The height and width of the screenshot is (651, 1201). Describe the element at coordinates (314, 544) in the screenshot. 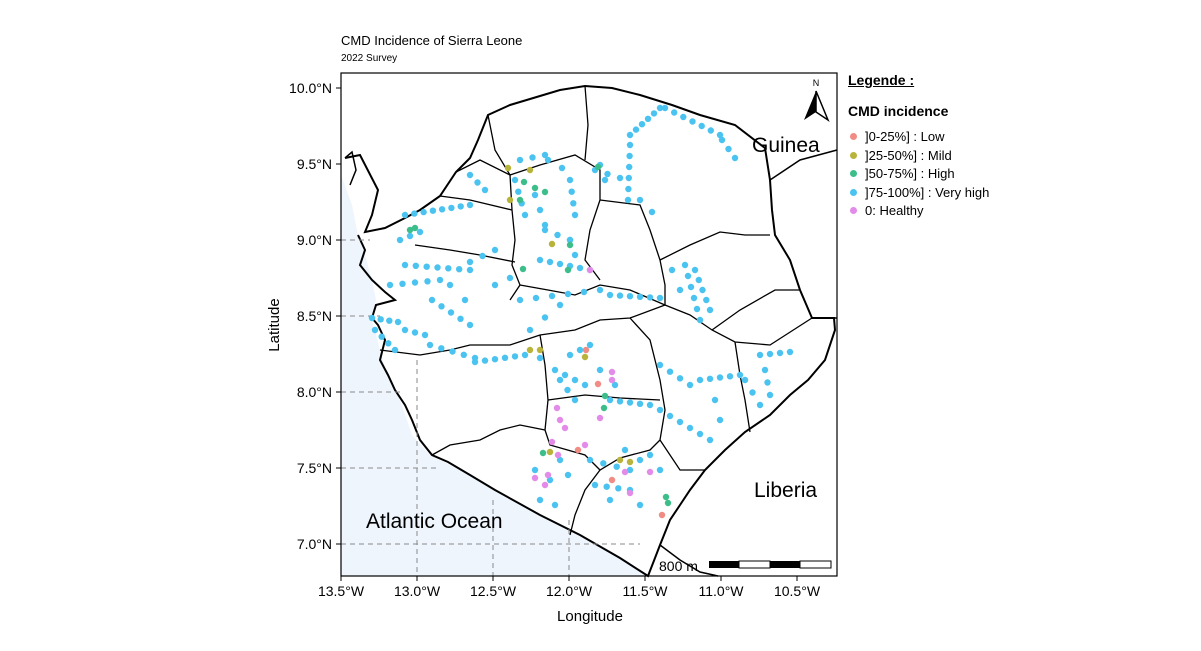

I see `y-tick-label: 7.0°N` at that location.